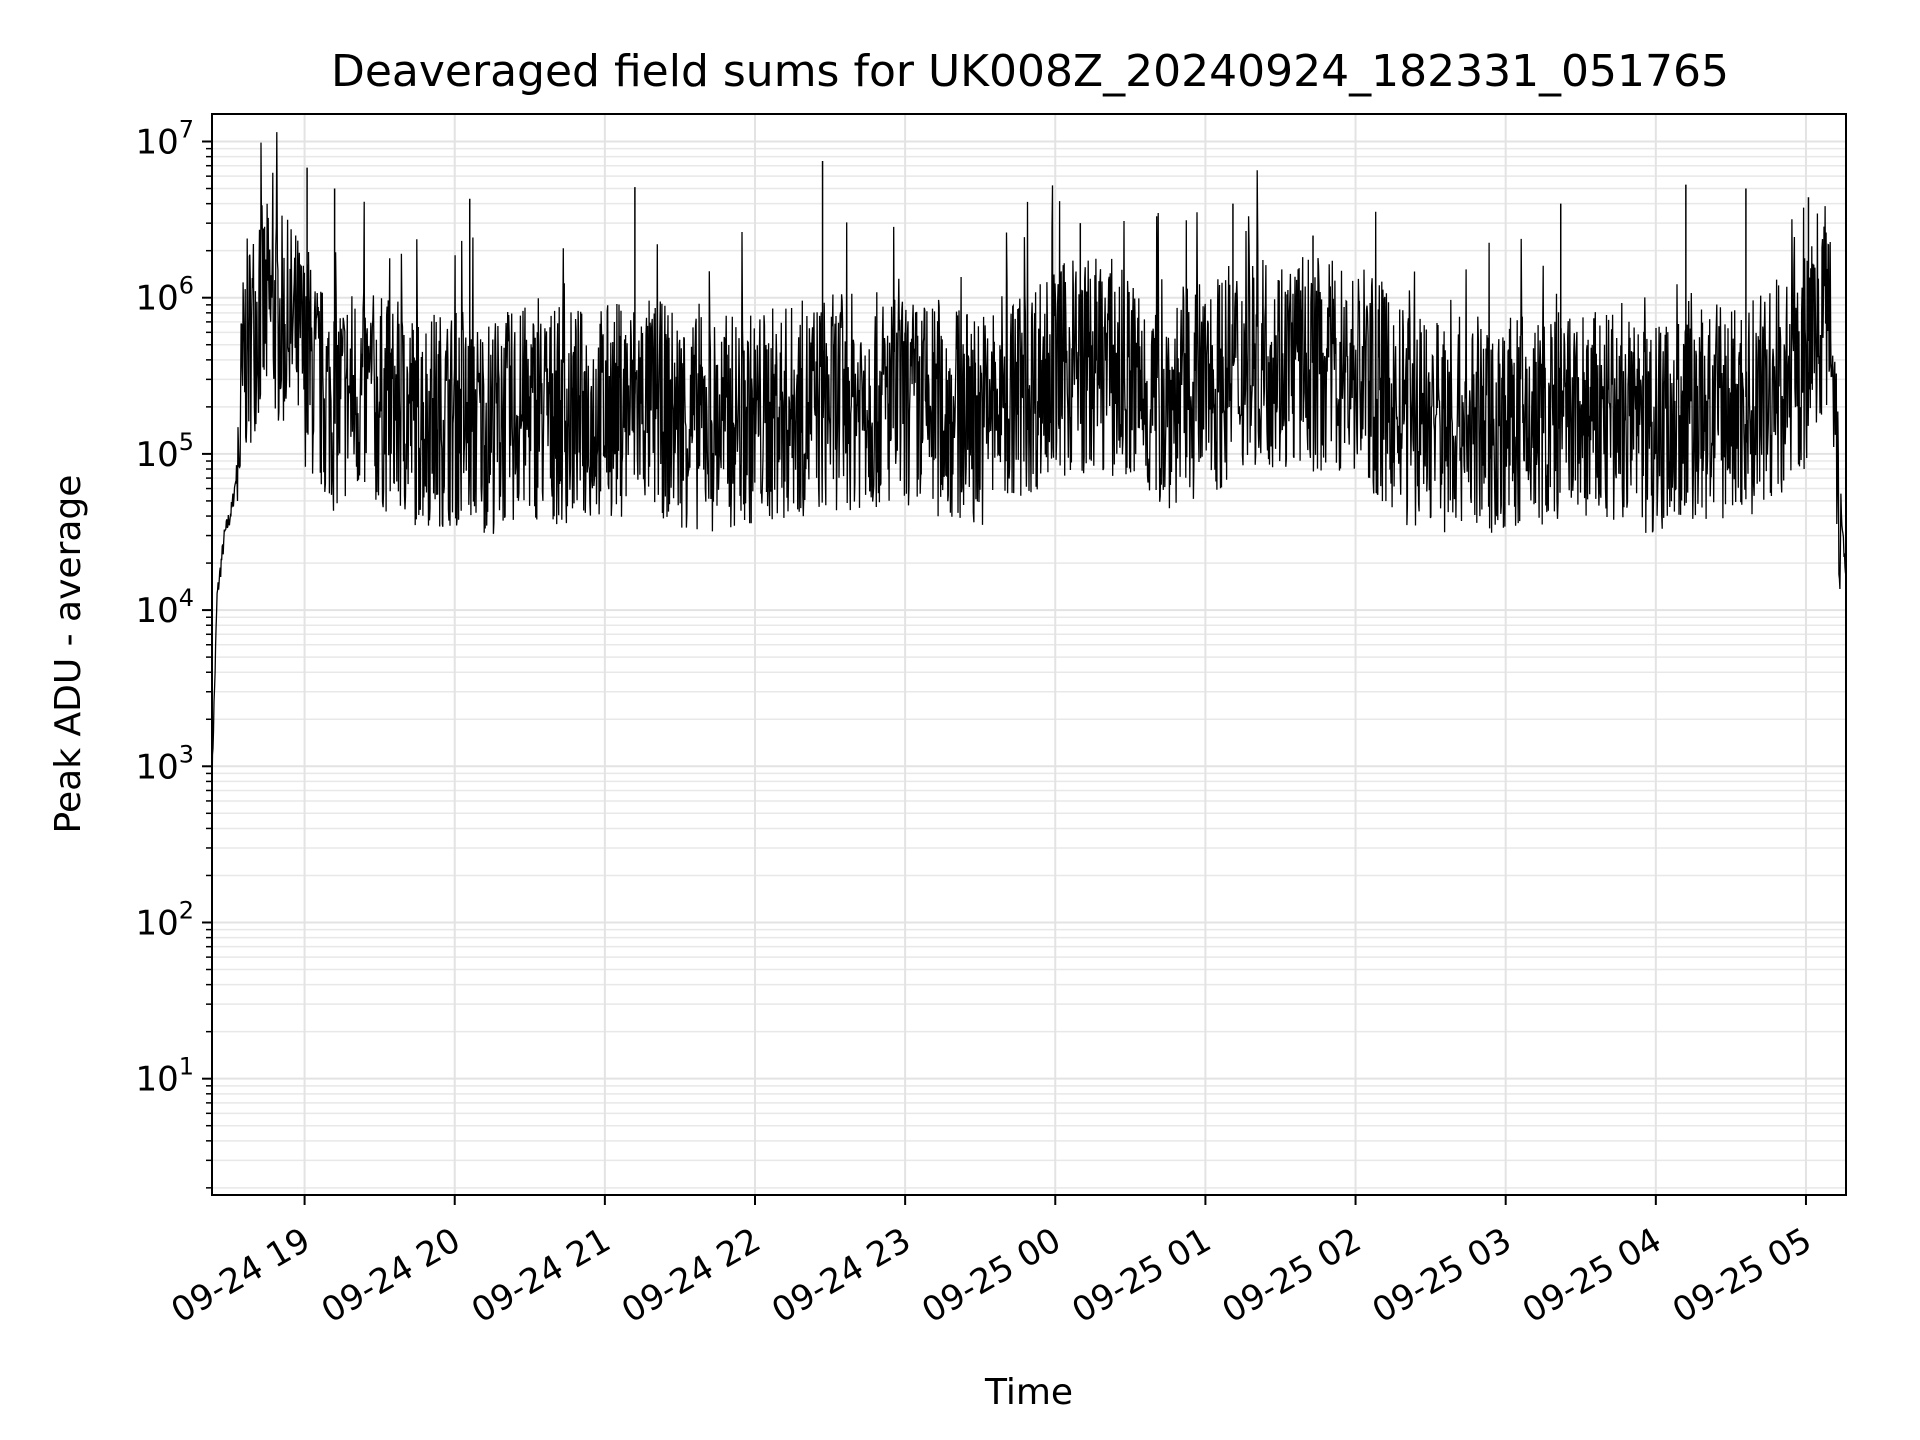  Describe the element at coordinates (164, 139) in the screenshot. I see `y-tick-label: 10⁷` at that location.